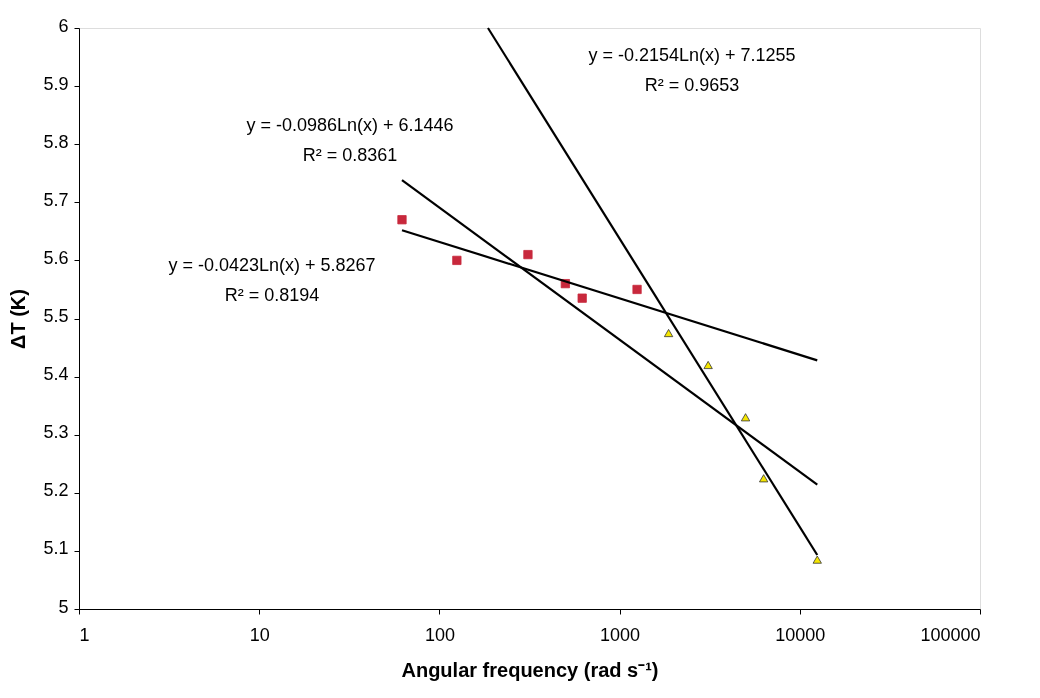  What do you see at coordinates (63, 25) in the screenshot?
I see `y-tick-label: 6` at bounding box center [63, 25].